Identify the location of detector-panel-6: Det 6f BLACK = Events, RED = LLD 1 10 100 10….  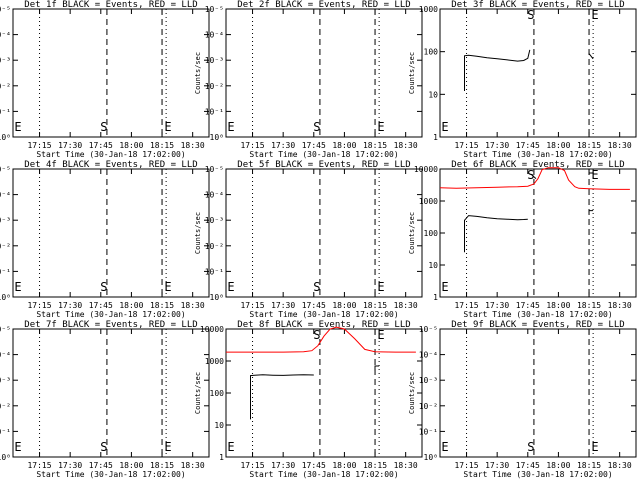
(522, 239).